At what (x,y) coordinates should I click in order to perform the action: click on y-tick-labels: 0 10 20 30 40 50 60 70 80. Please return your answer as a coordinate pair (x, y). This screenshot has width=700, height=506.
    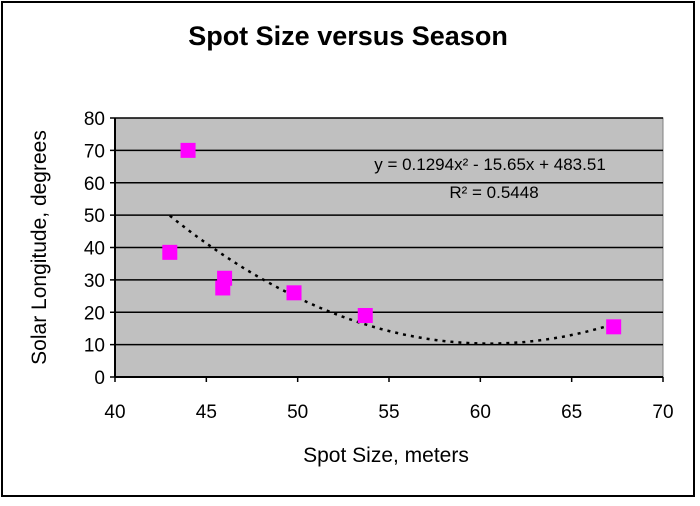
    Looking at the image, I should click on (94, 249).